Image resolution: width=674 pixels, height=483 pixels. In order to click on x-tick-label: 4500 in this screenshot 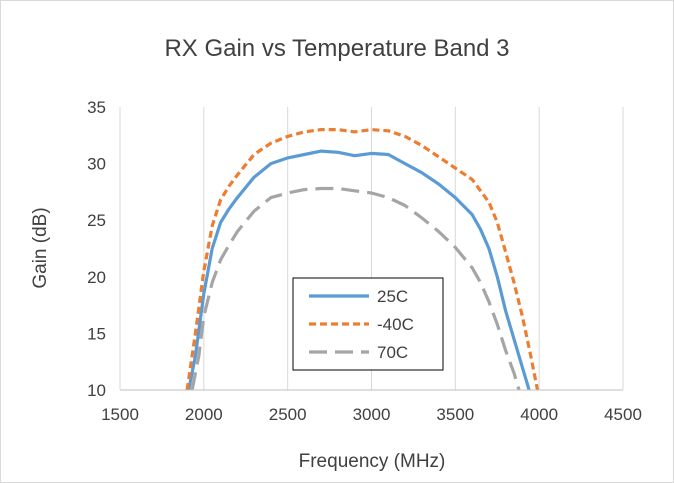, I will do `click(623, 414)`.